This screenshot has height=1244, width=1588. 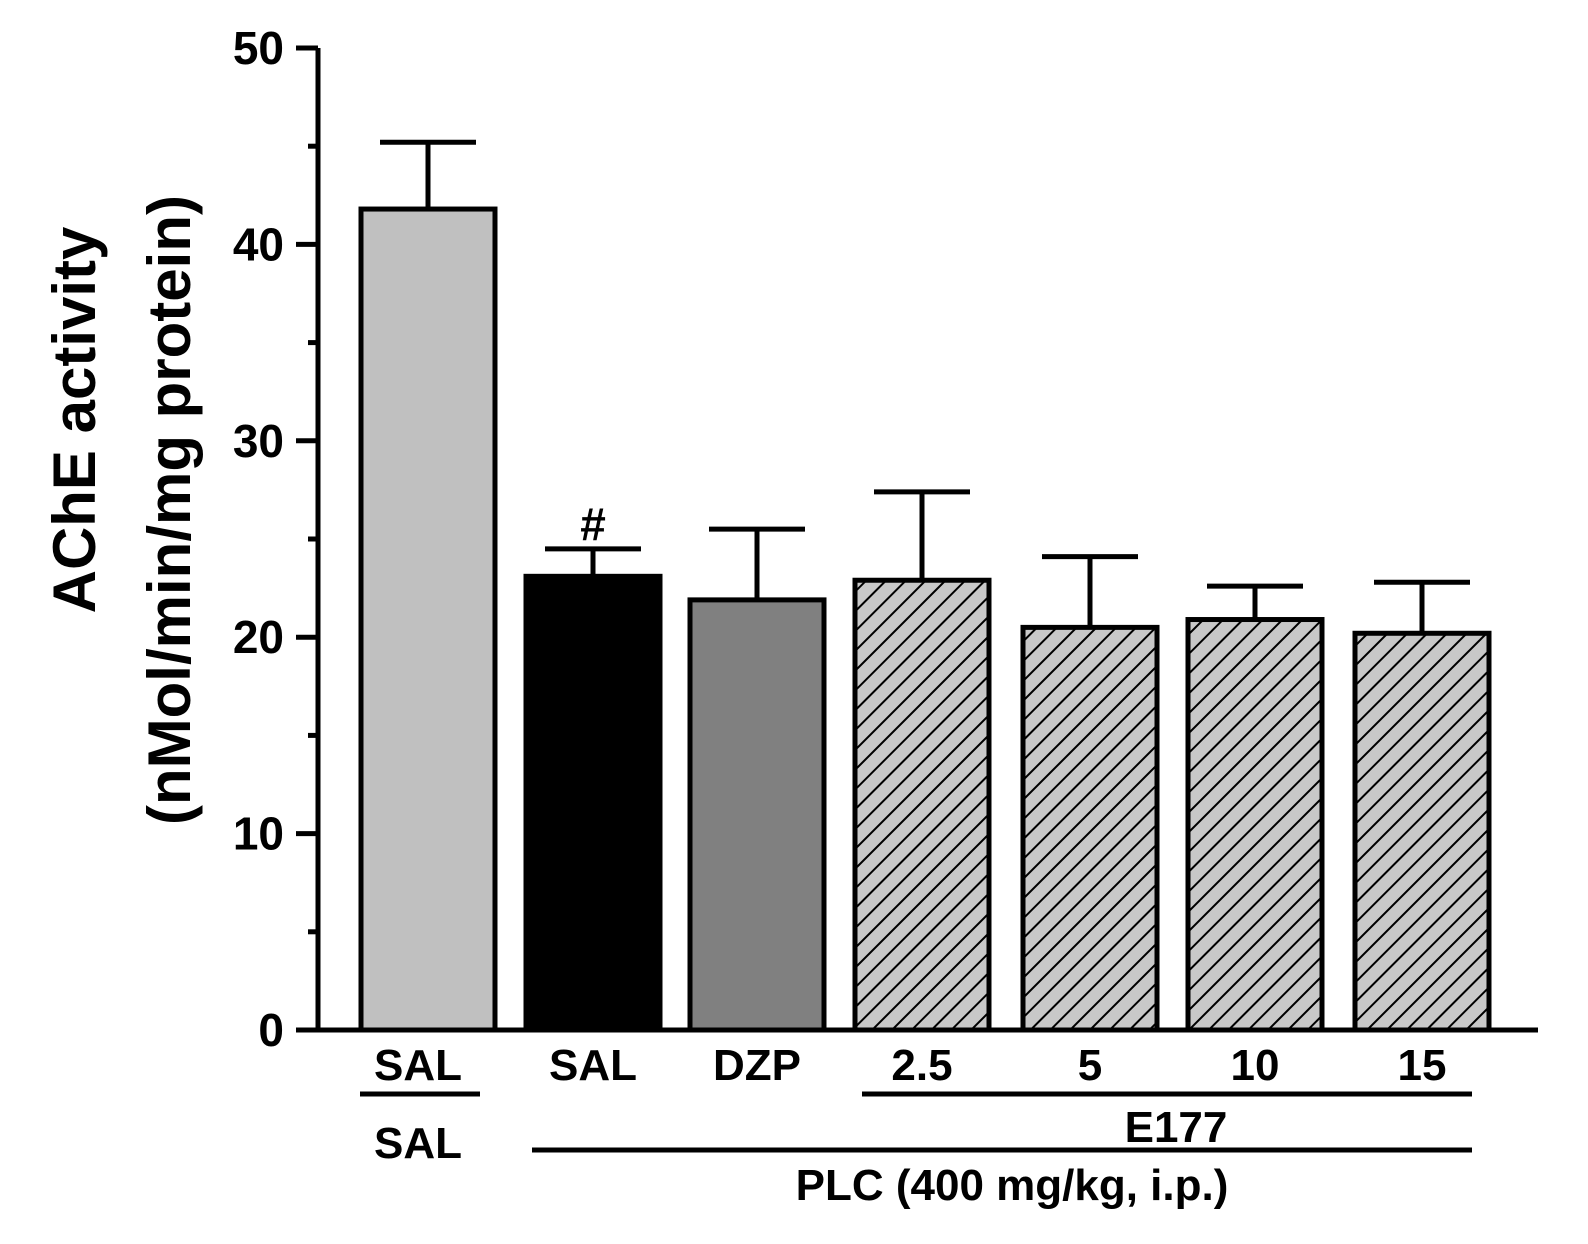 What do you see at coordinates (258, 441) in the screenshot?
I see `y-tick-label: 30` at bounding box center [258, 441].